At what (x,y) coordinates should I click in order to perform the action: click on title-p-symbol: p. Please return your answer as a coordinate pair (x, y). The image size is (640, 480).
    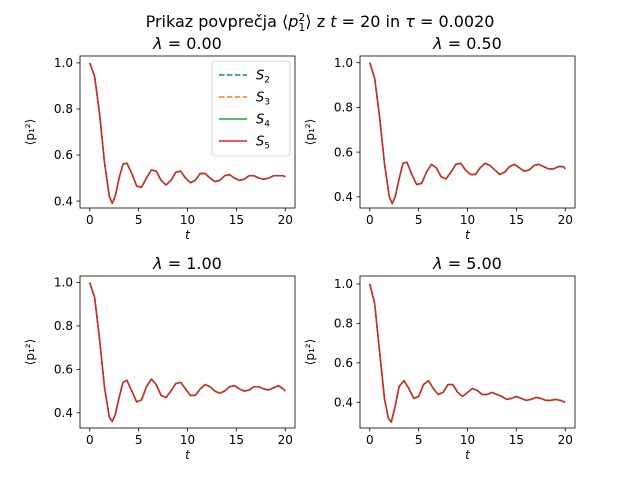
    Looking at the image, I should click on (292, 21).